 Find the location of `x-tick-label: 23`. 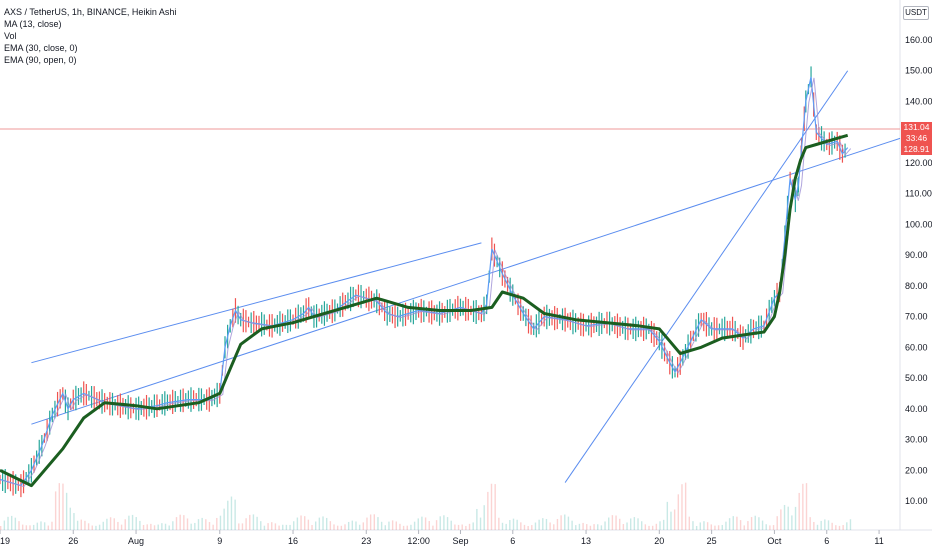

x-tick-label: 23 is located at coordinates (366, 541).